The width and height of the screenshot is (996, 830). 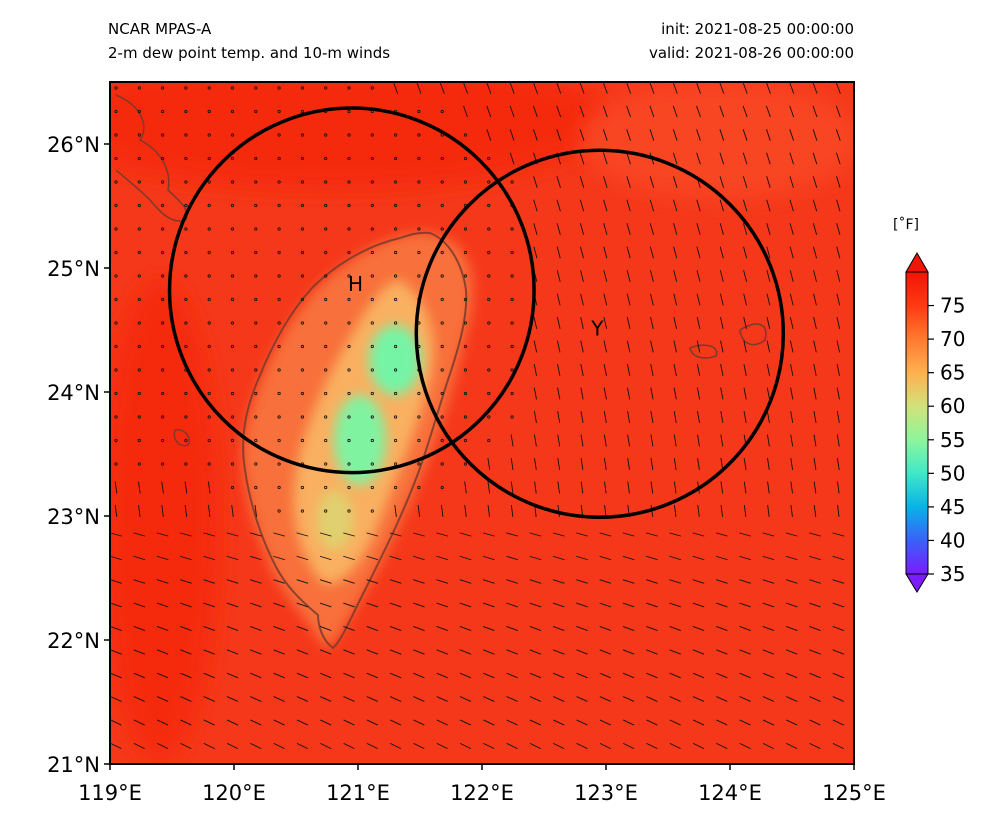 I want to click on lon-tick-label: 119°E, so click(x=110, y=793).